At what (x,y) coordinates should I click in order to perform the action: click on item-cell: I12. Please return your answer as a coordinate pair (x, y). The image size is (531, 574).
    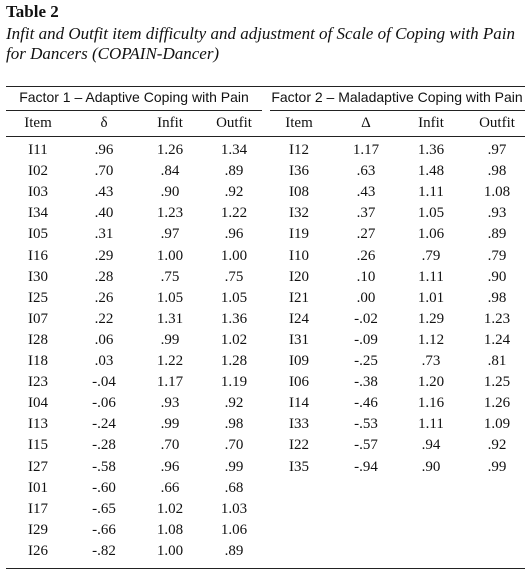
    Looking at the image, I should click on (299, 150).